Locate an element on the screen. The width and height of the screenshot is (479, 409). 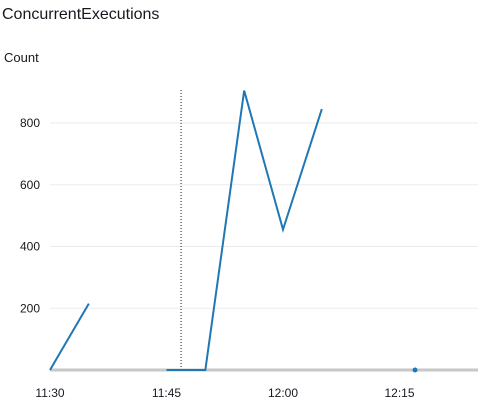
x-tick-label: 11:30 is located at coordinates (49, 393).